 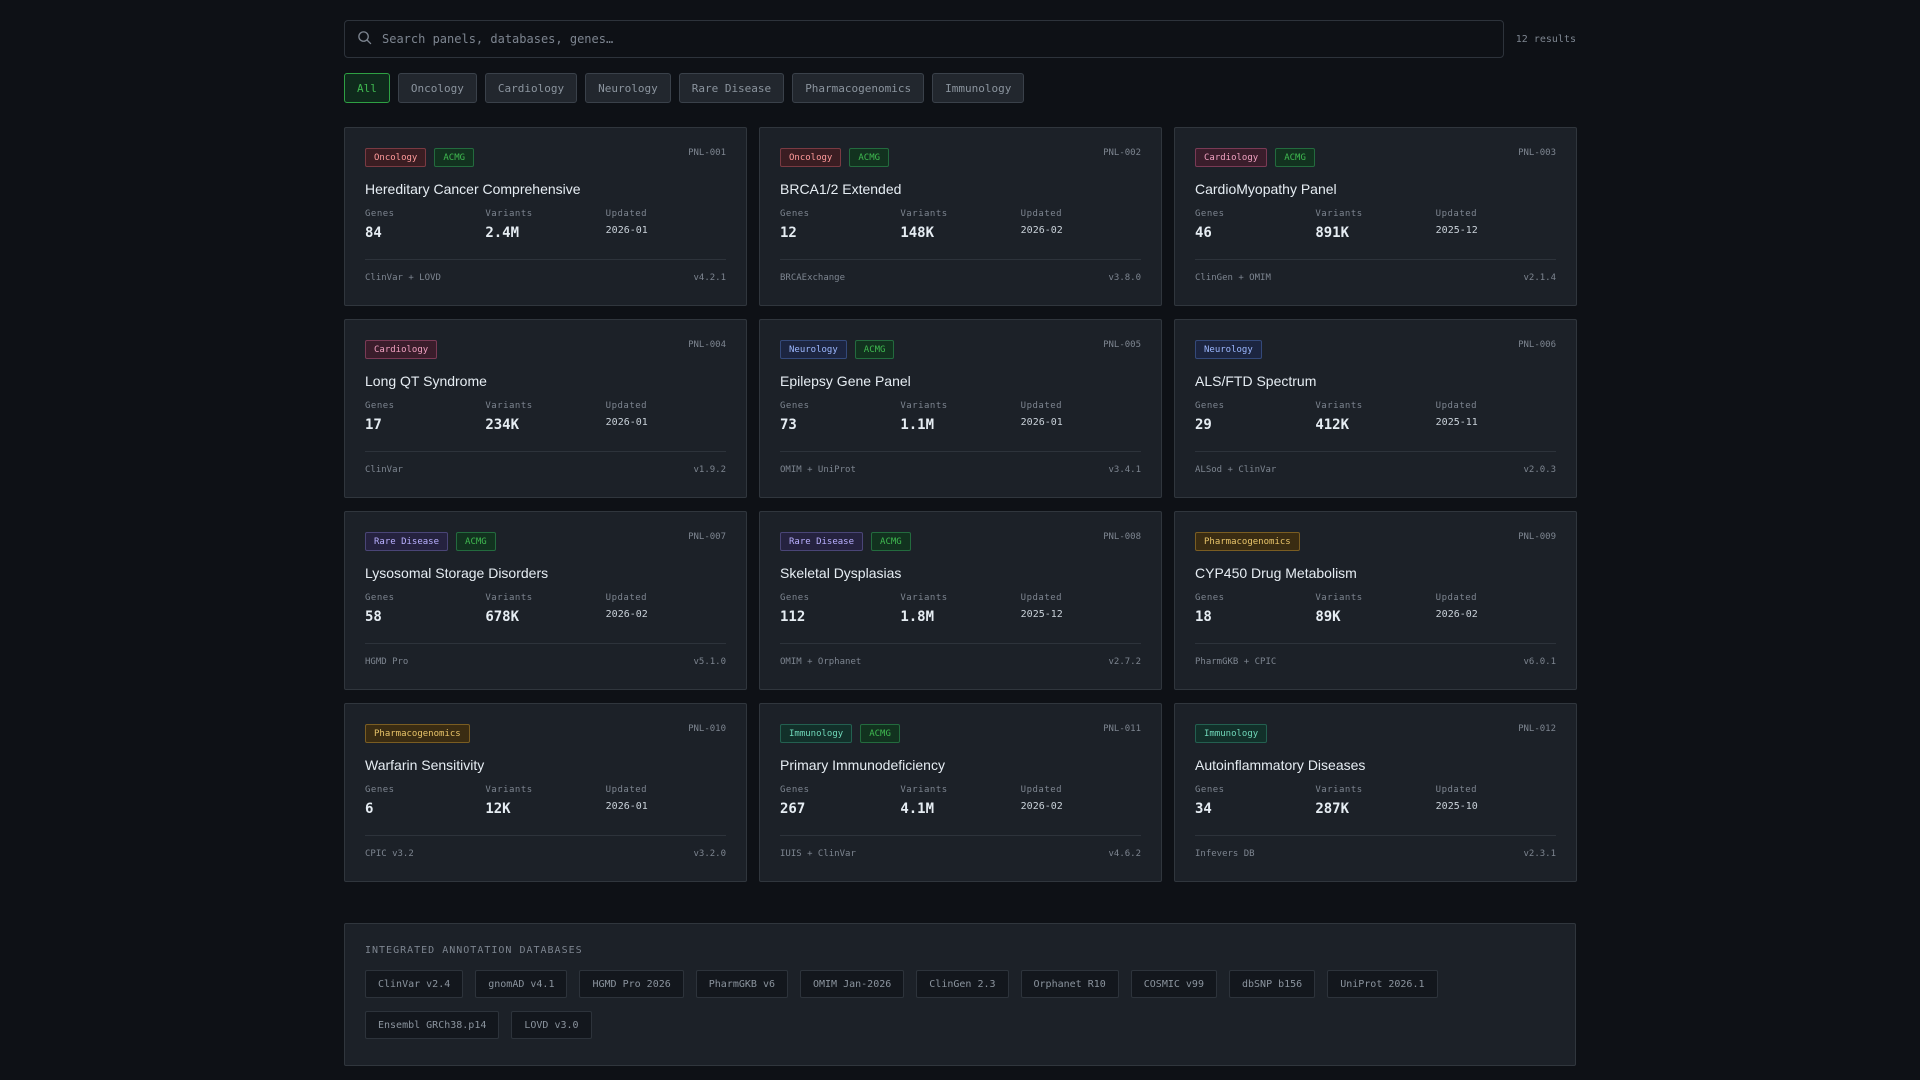 What do you see at coordinates (1375, 418) in the screenshot?
I see `panel-stats: Genes 29 Variants 412K Updated 2025-11` at bounding box center [1375, 418].